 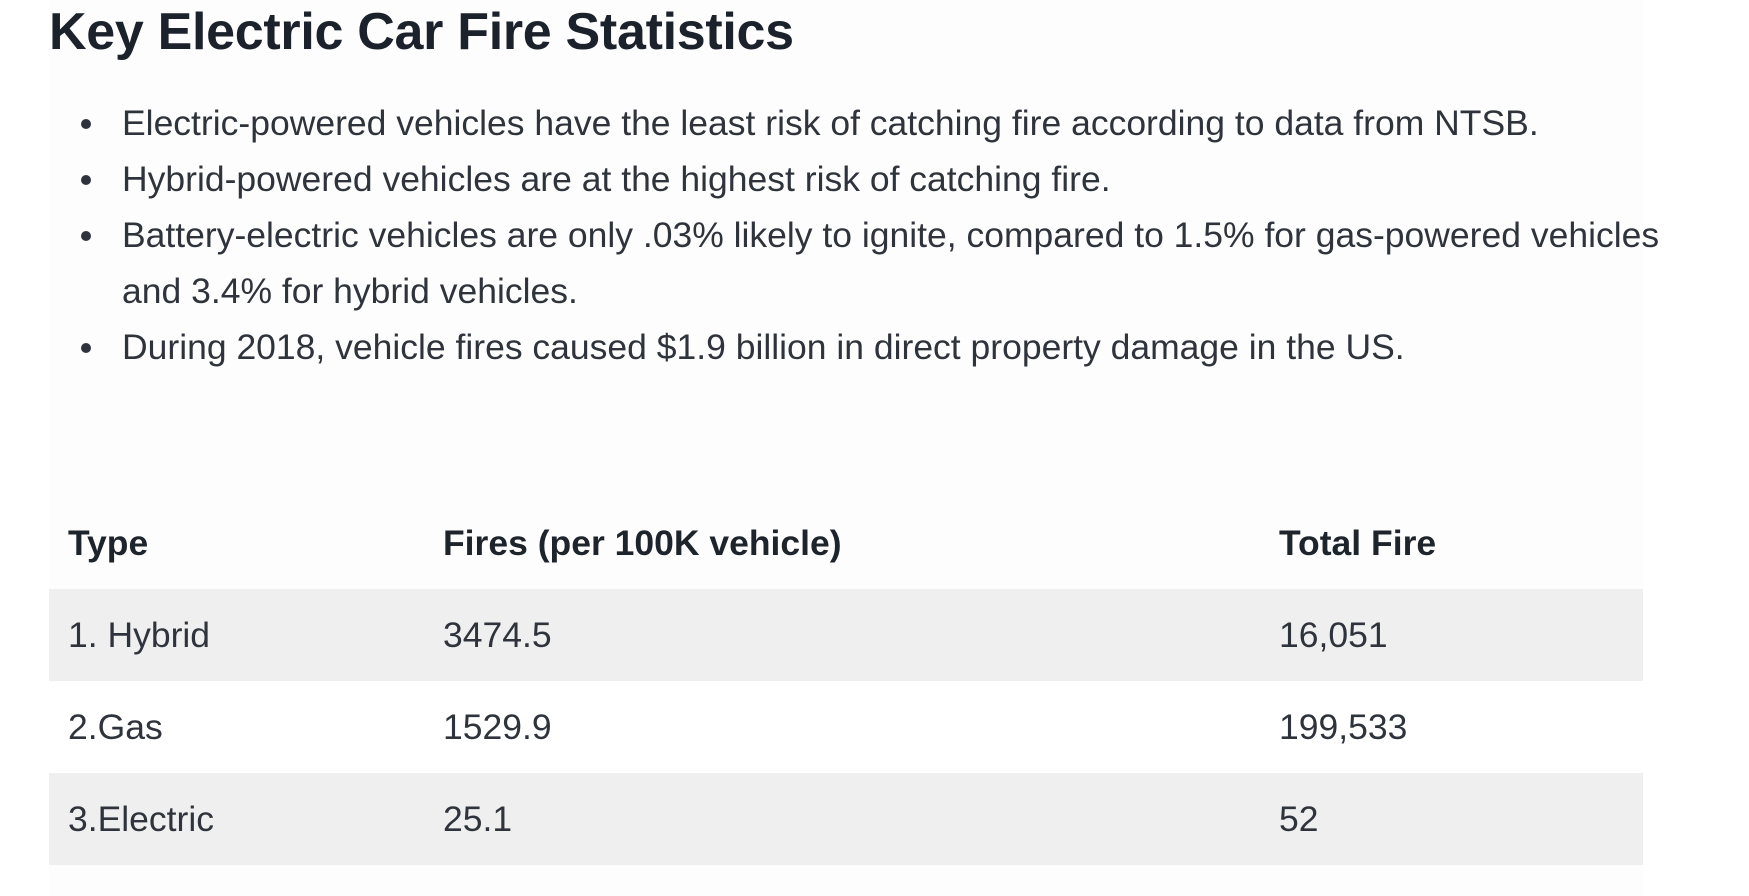 I want to click on table-row: 3.Electric 25.1 52, so click(x=846, y=819).